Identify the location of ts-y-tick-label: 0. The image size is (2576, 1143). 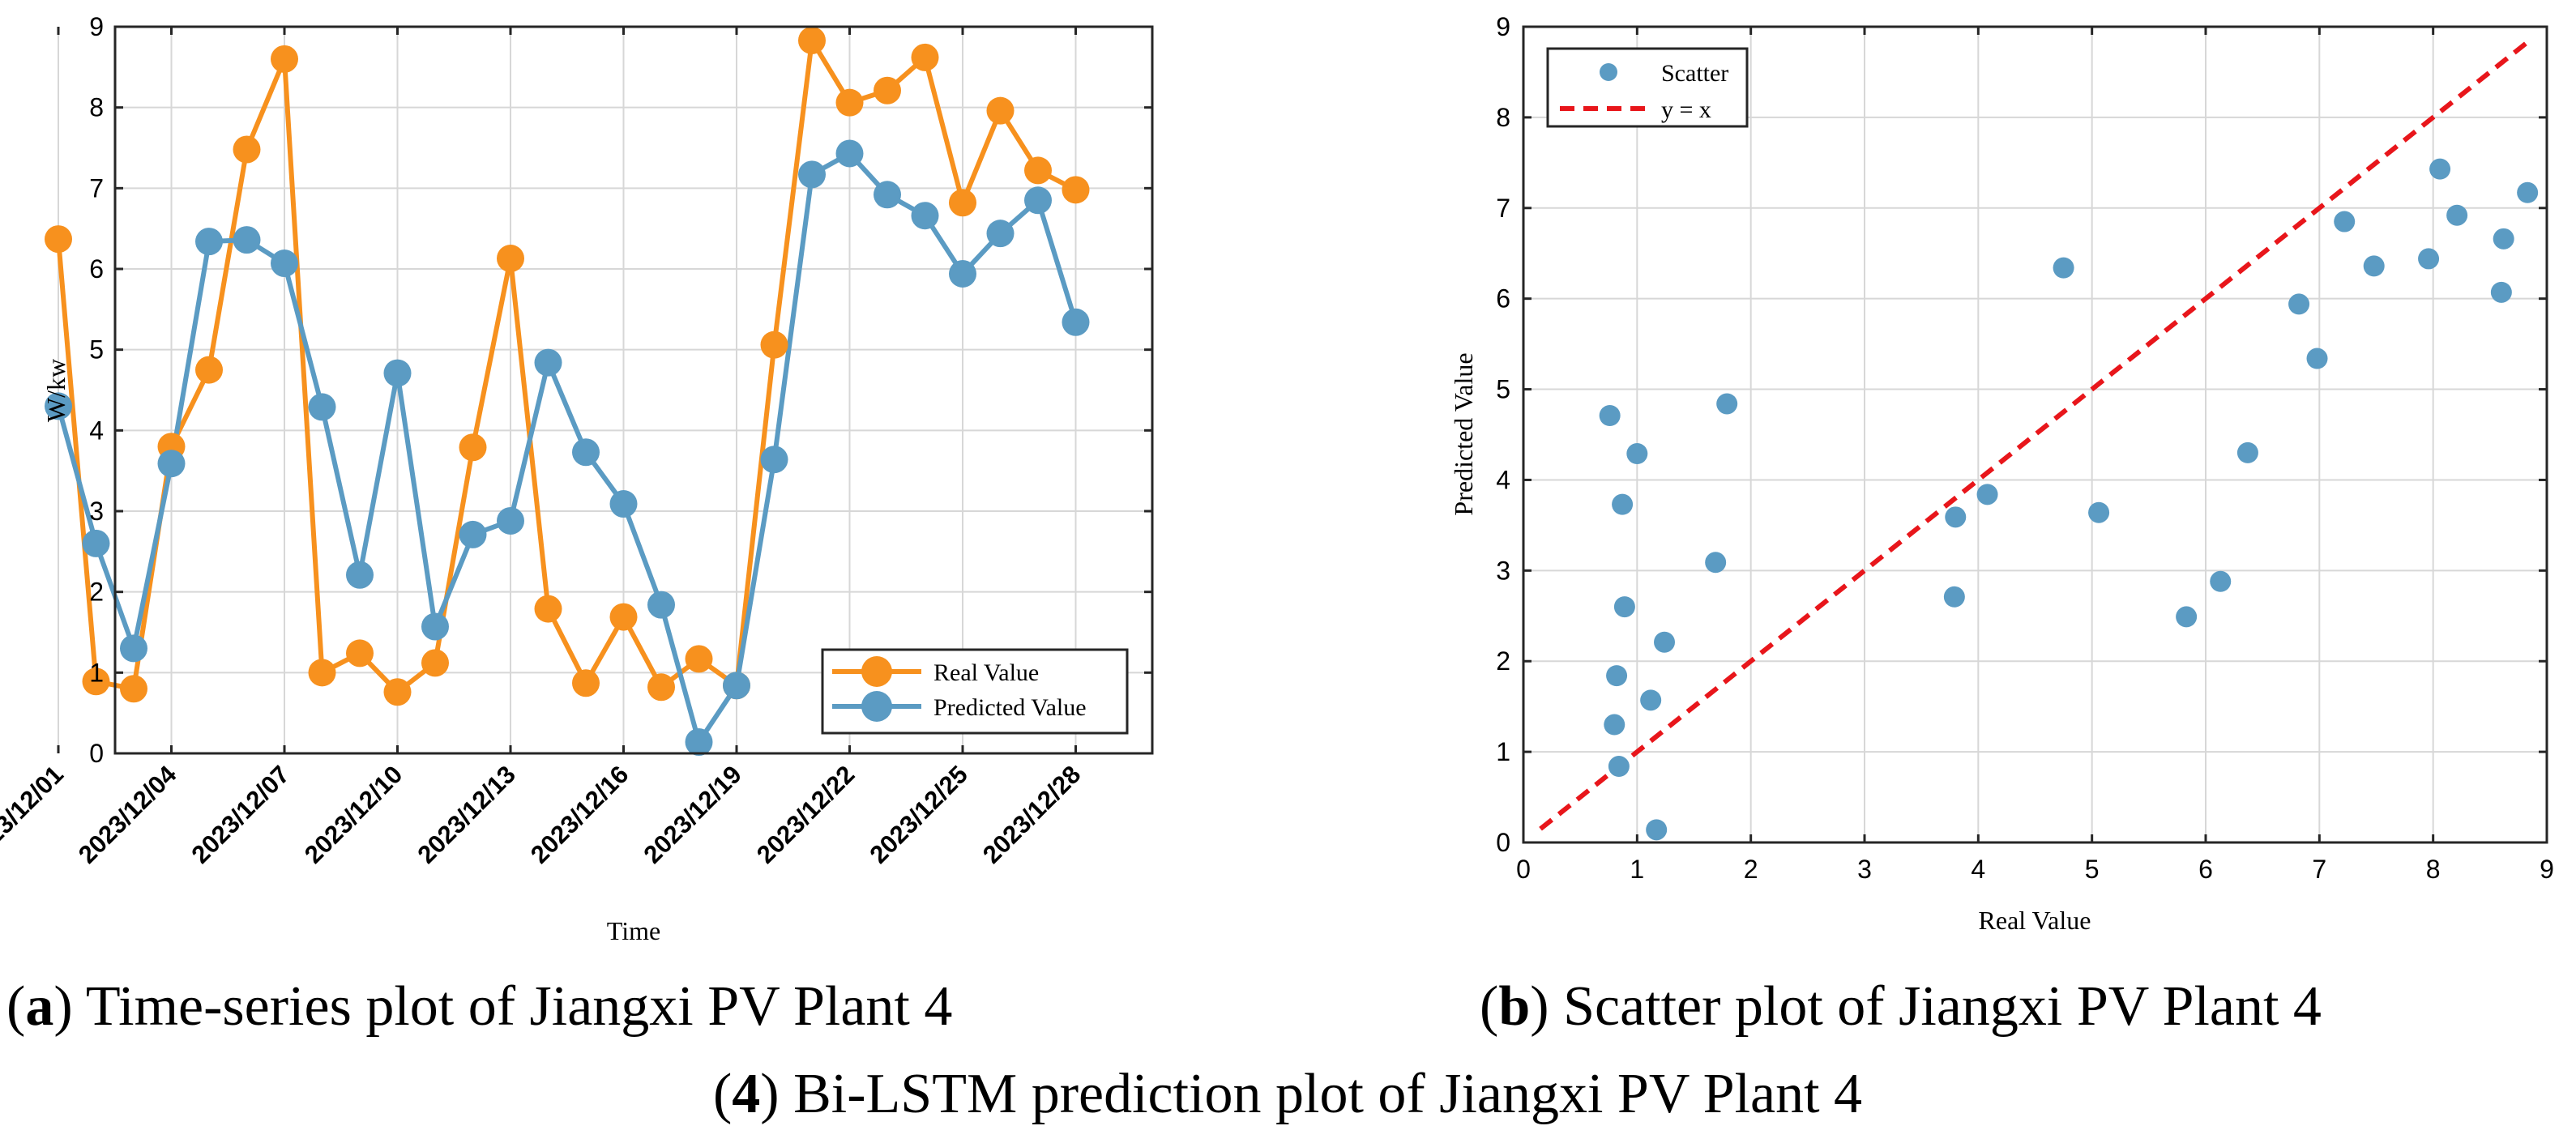
(96, 753).